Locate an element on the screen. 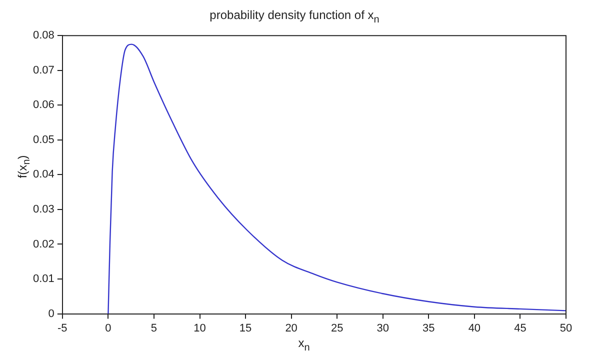 This screenshot has width=589, height=364. x-tick-label: 45 is located at coordinates (520, 328).